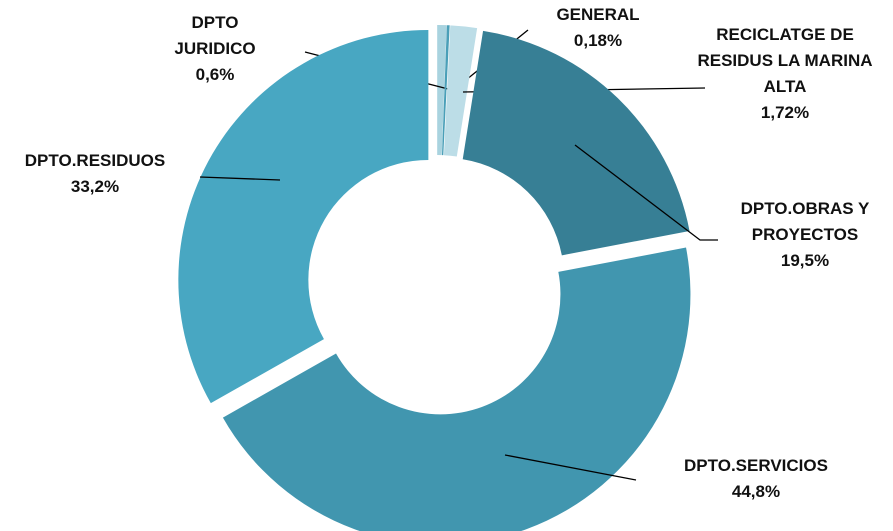 Image resolution: width=893 pixels, height=531 pixels. What do you see at coordinates (598, 14) in the screenshot?
I see `category-name: GENERAL` at bounding box center [598, 14].